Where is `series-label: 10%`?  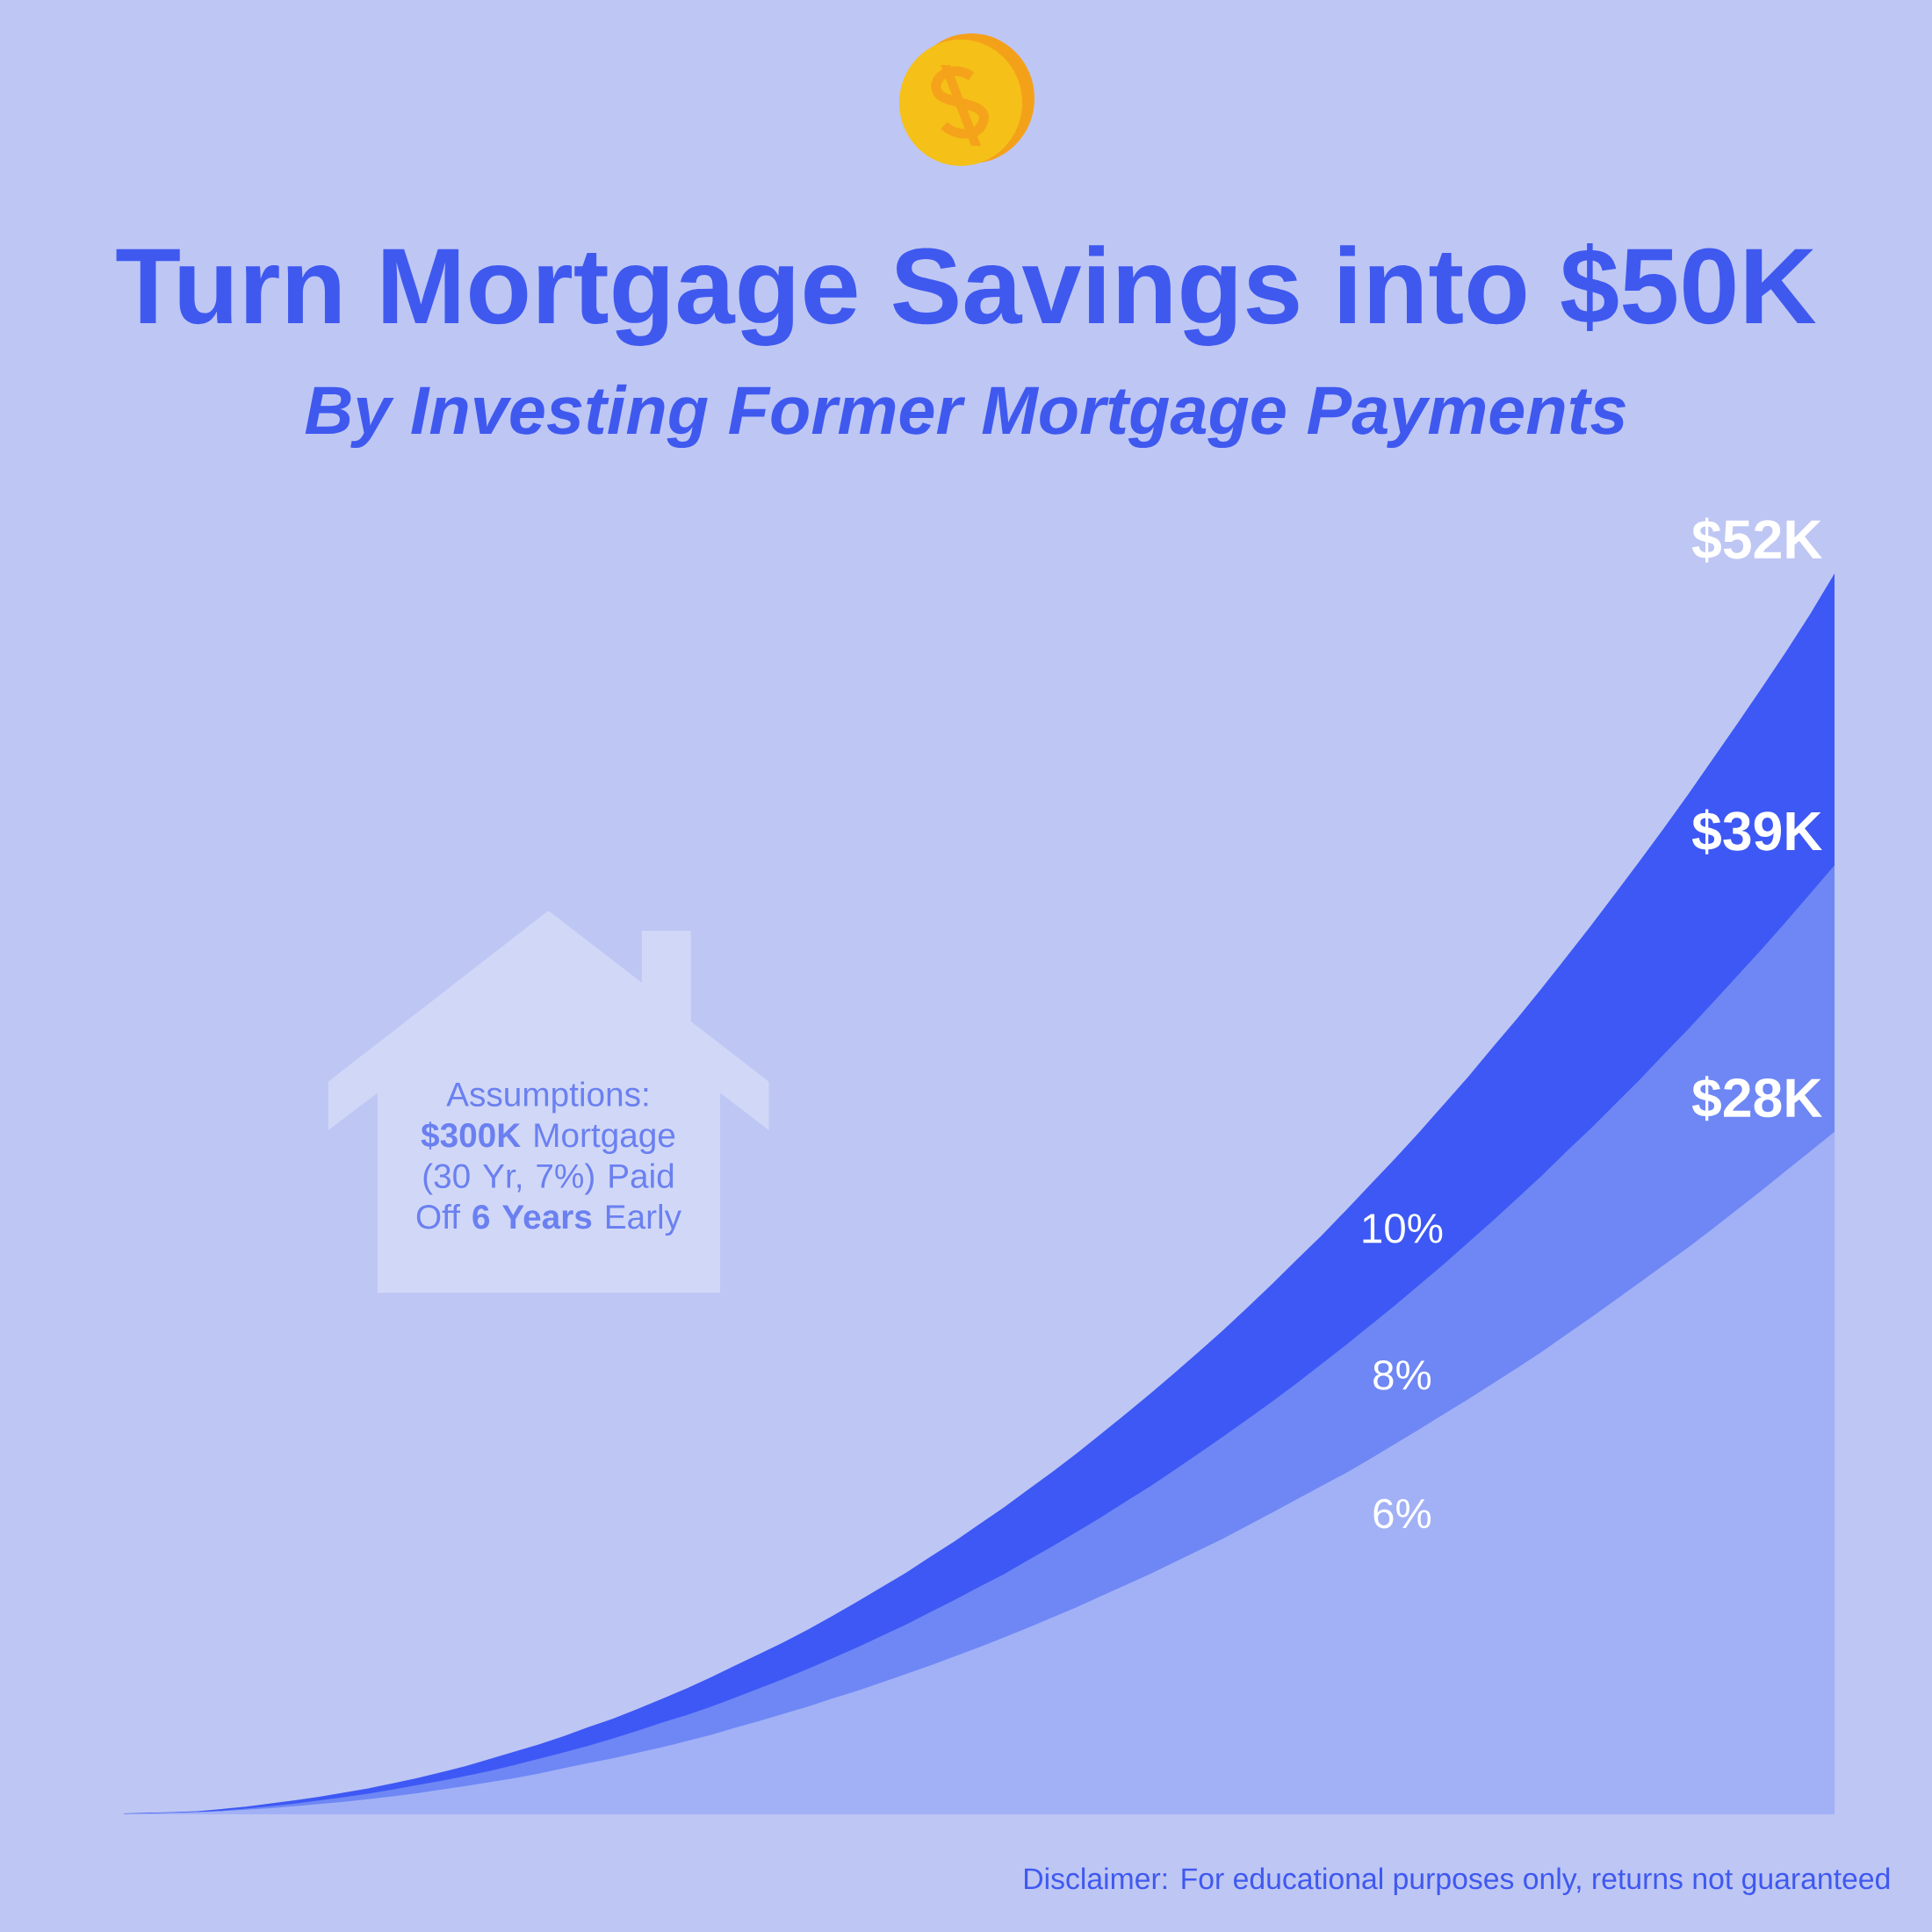
series-label: 10% is located at coordinates (1403, 1228).